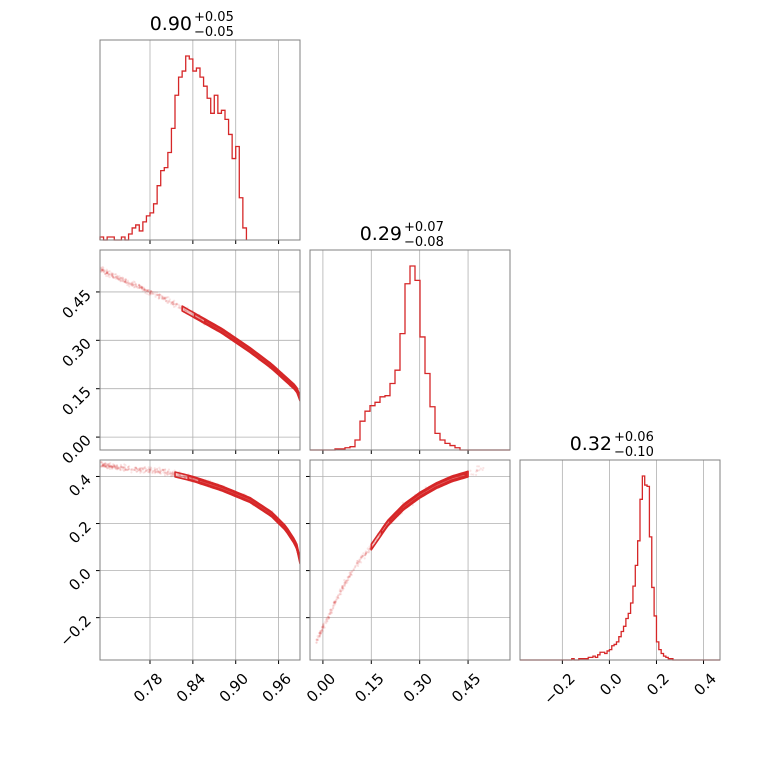  Describe the element at coordinates (410, 350) in the screenshot. I see `hist-frame-p1` at that location.